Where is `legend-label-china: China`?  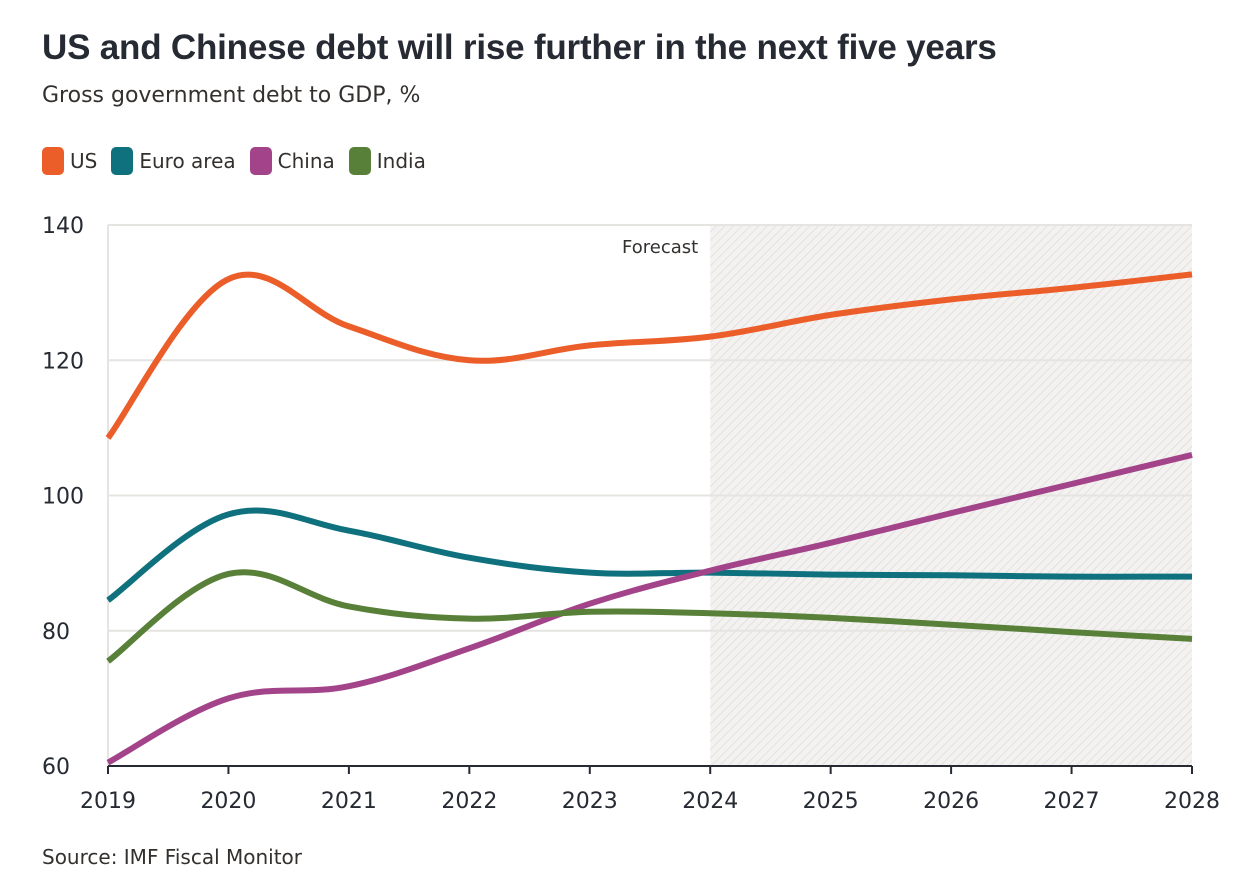
legend-label-china: China is located at coordinates (306, 161).